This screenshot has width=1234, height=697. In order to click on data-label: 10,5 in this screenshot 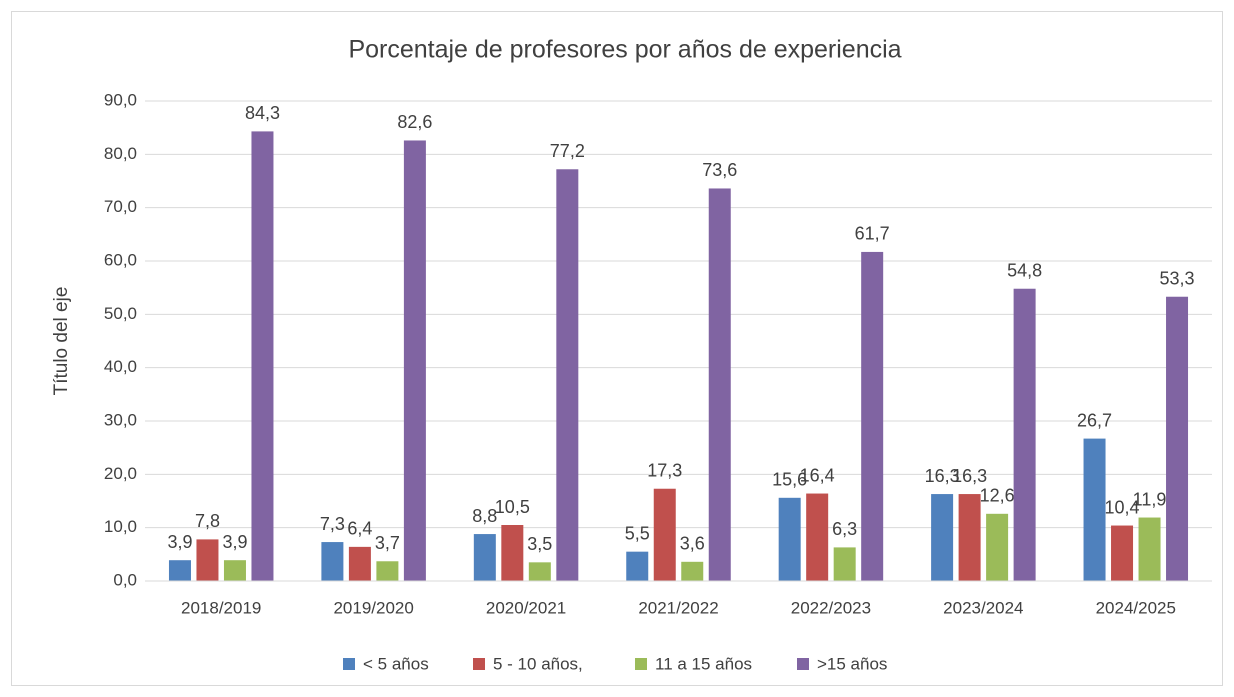, I will do `click(512, 507)`.